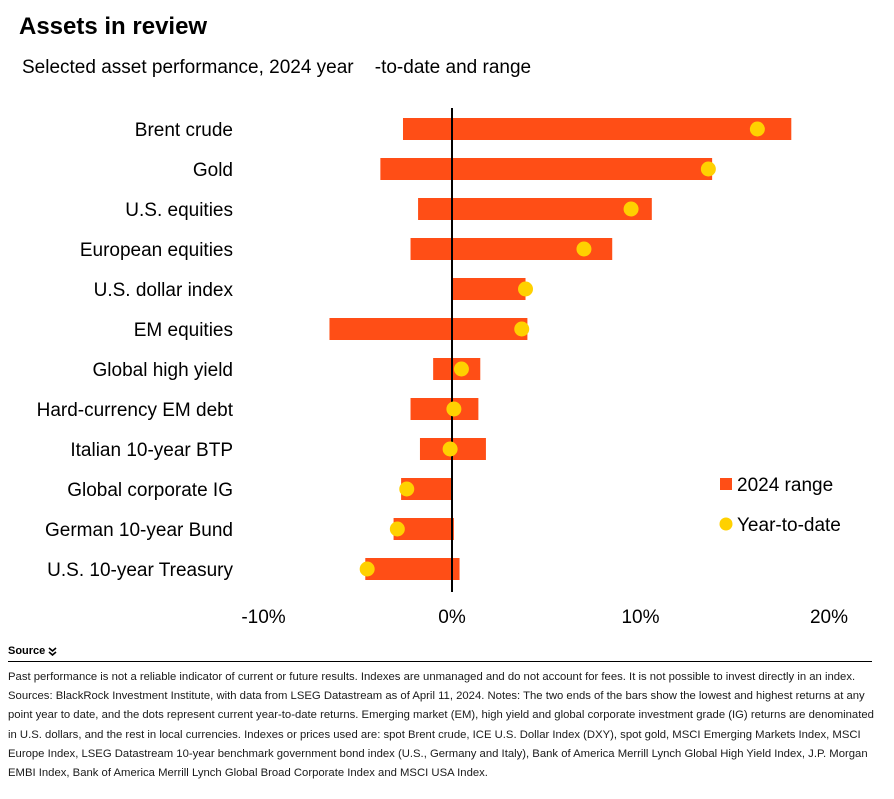 The height and width of the screenshot is (799, 894). I want to click on ytd-dot-brent-crude, so click(757, 129).